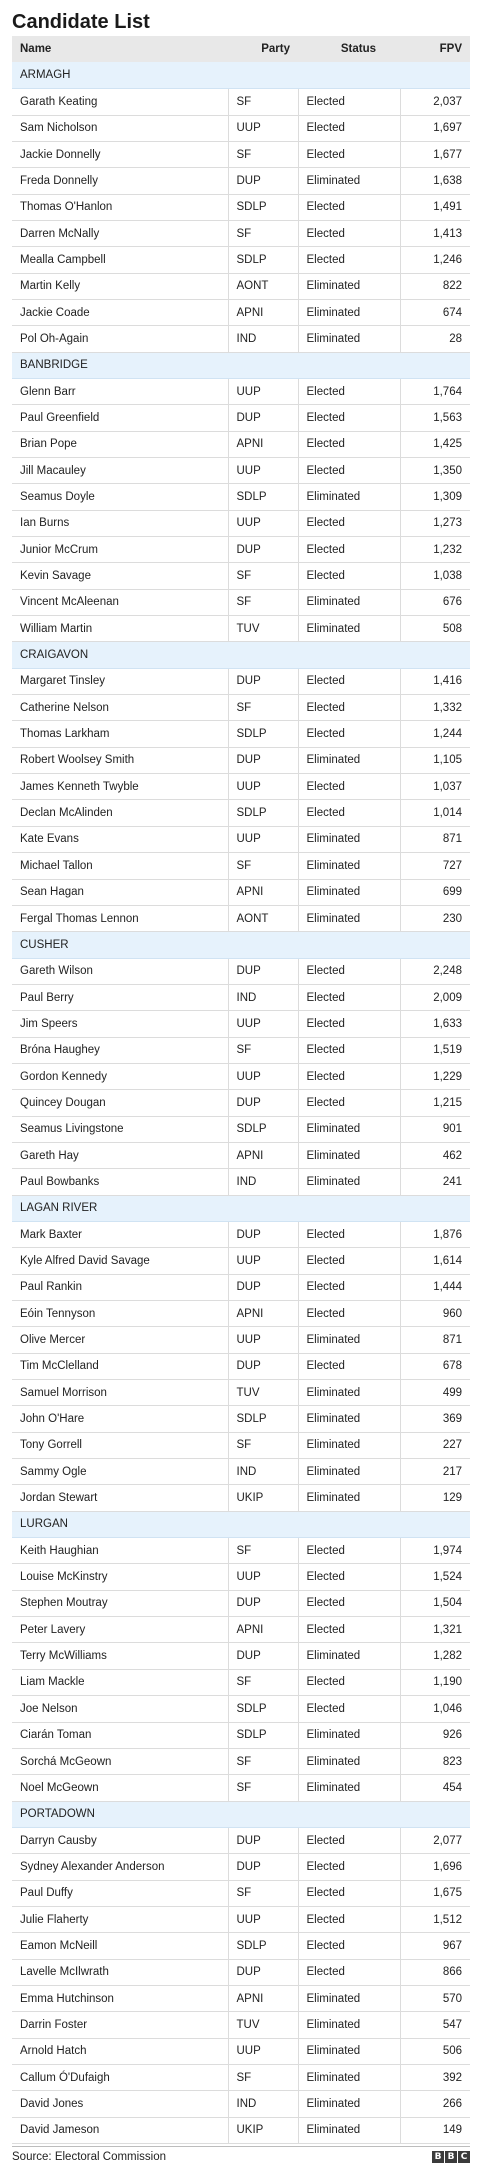 The image size is (480, 2171). Describe the element at coordinates (120, 892) in the screenshot. I see `candidate-name: Sean Hagan` at that location.